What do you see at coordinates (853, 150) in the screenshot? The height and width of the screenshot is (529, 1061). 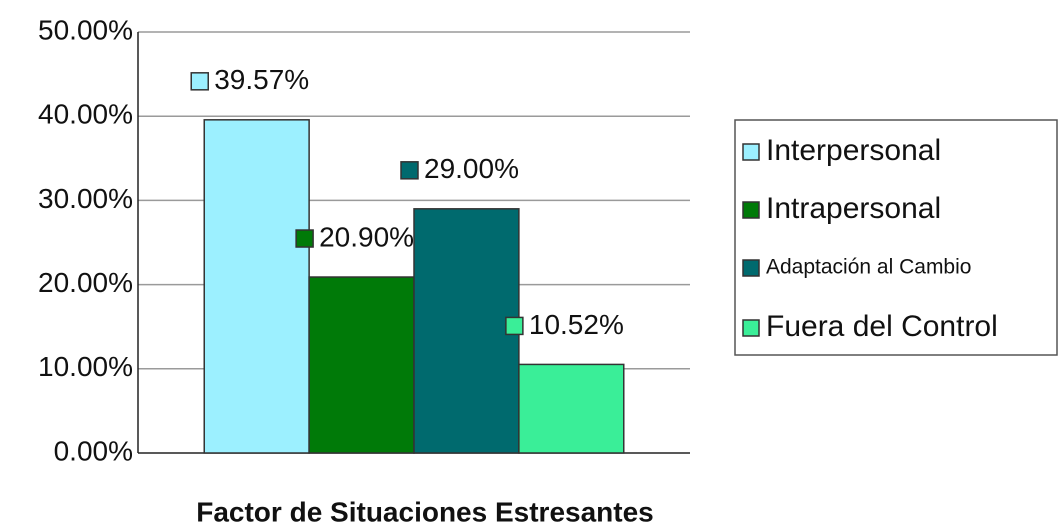 I see `legend-label: Interpersonal` at bounding box center [853, 150].